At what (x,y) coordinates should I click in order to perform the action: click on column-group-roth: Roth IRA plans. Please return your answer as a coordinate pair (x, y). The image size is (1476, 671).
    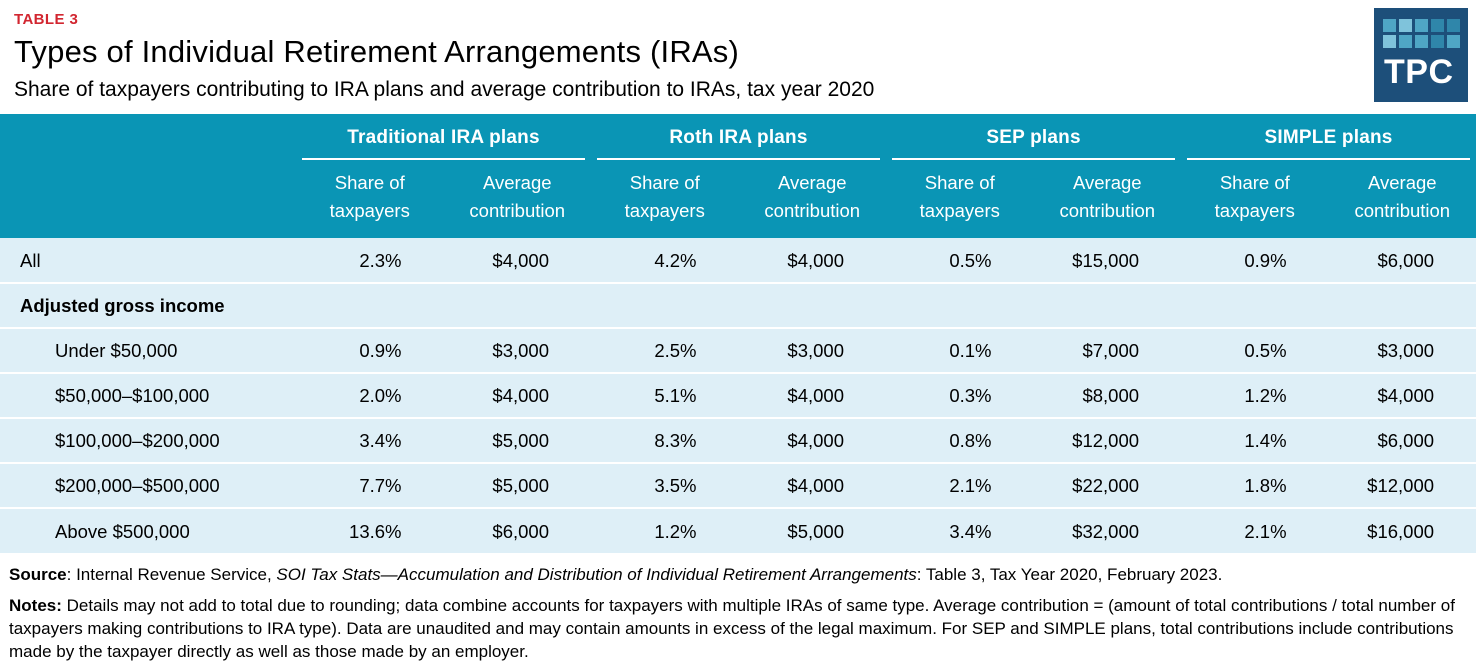
    Looking at the image, I should click on (739, 137).